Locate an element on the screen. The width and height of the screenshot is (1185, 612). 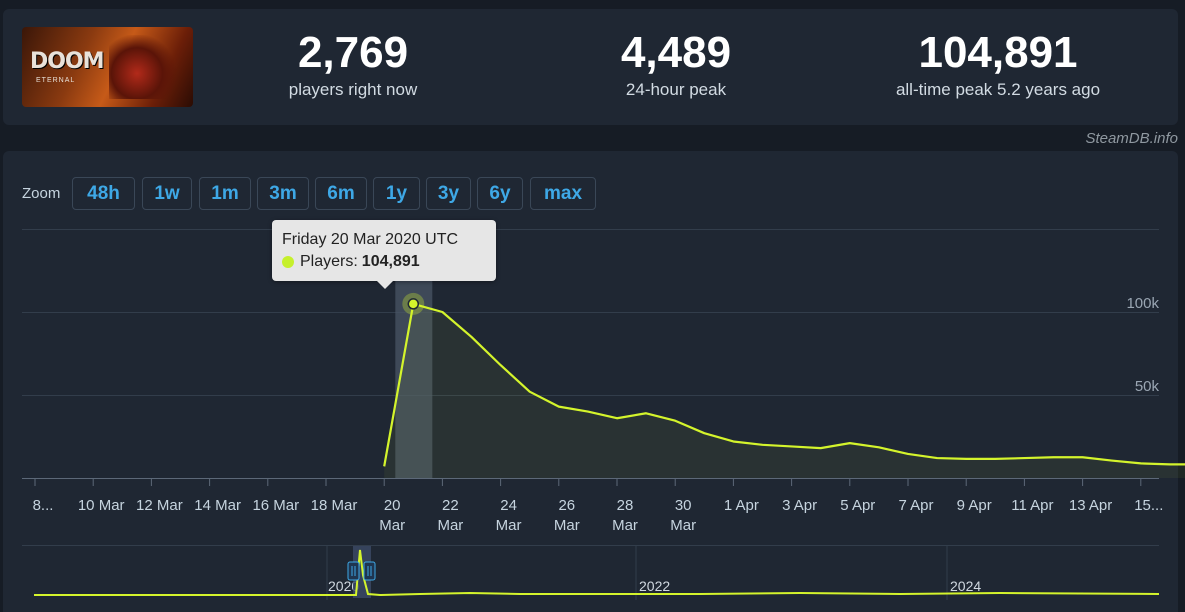
steamdb-watermark: SteamDB.info is located at coordinates (1131, 138).